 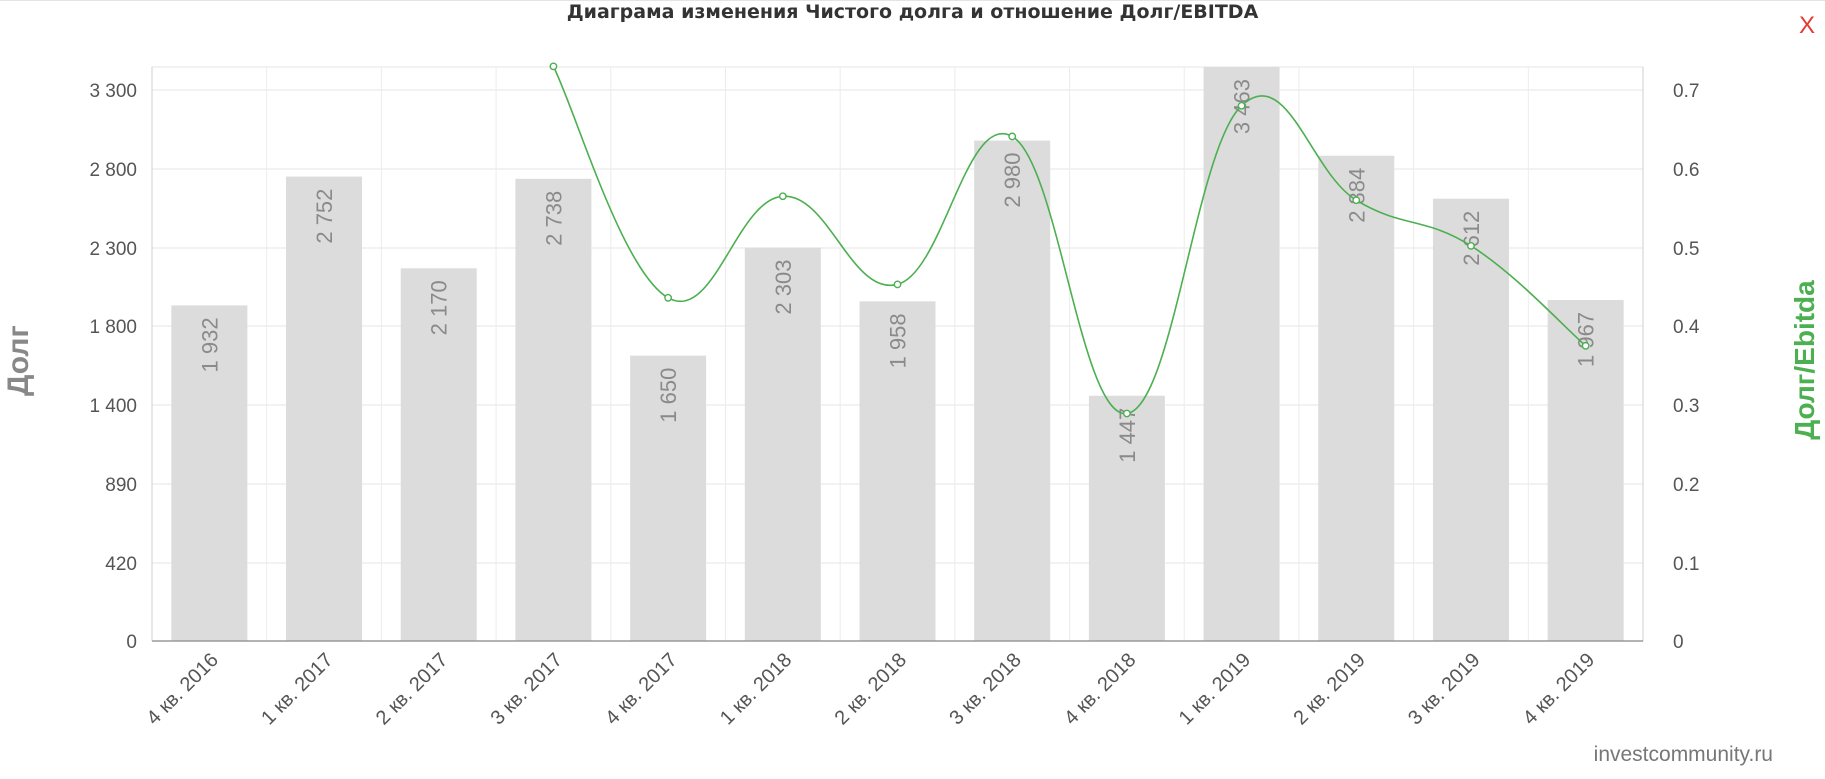 What do you see at coordinates (113, 91) in the screenshot?
I see `y-left-tick-label: 3 300` at bounding box center [113, 91].